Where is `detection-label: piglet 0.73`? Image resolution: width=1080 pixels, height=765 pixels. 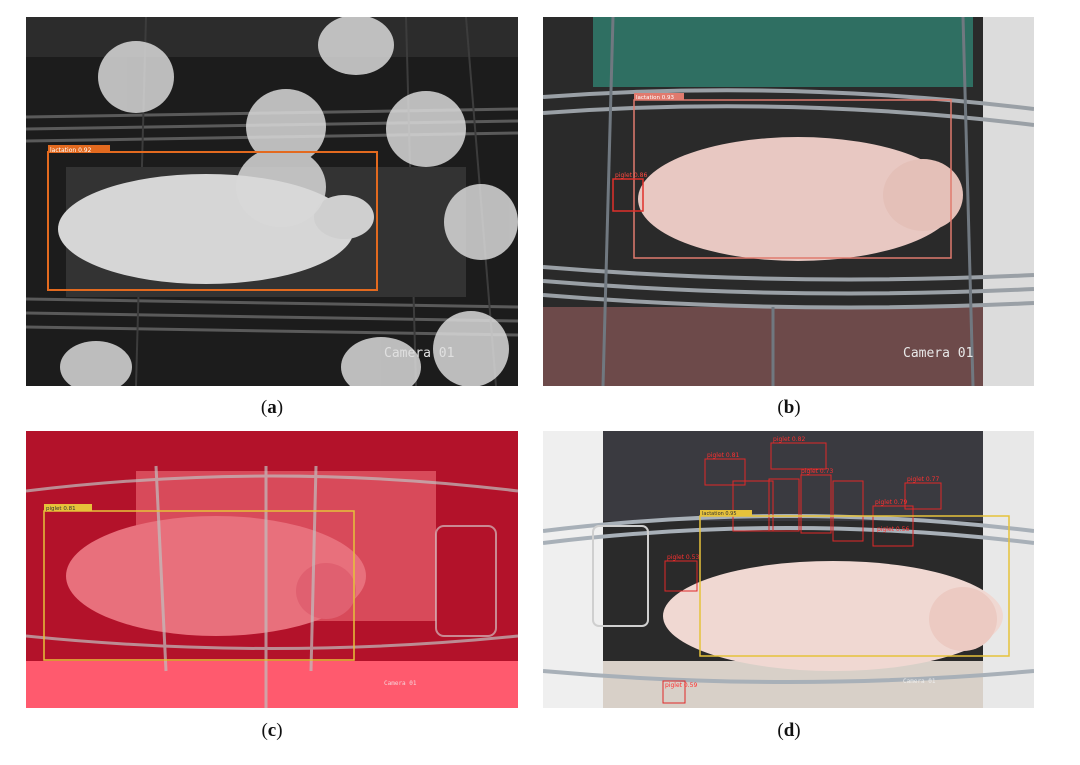
detection-label: piglet 0.73 is located at coordinates (817, 471).